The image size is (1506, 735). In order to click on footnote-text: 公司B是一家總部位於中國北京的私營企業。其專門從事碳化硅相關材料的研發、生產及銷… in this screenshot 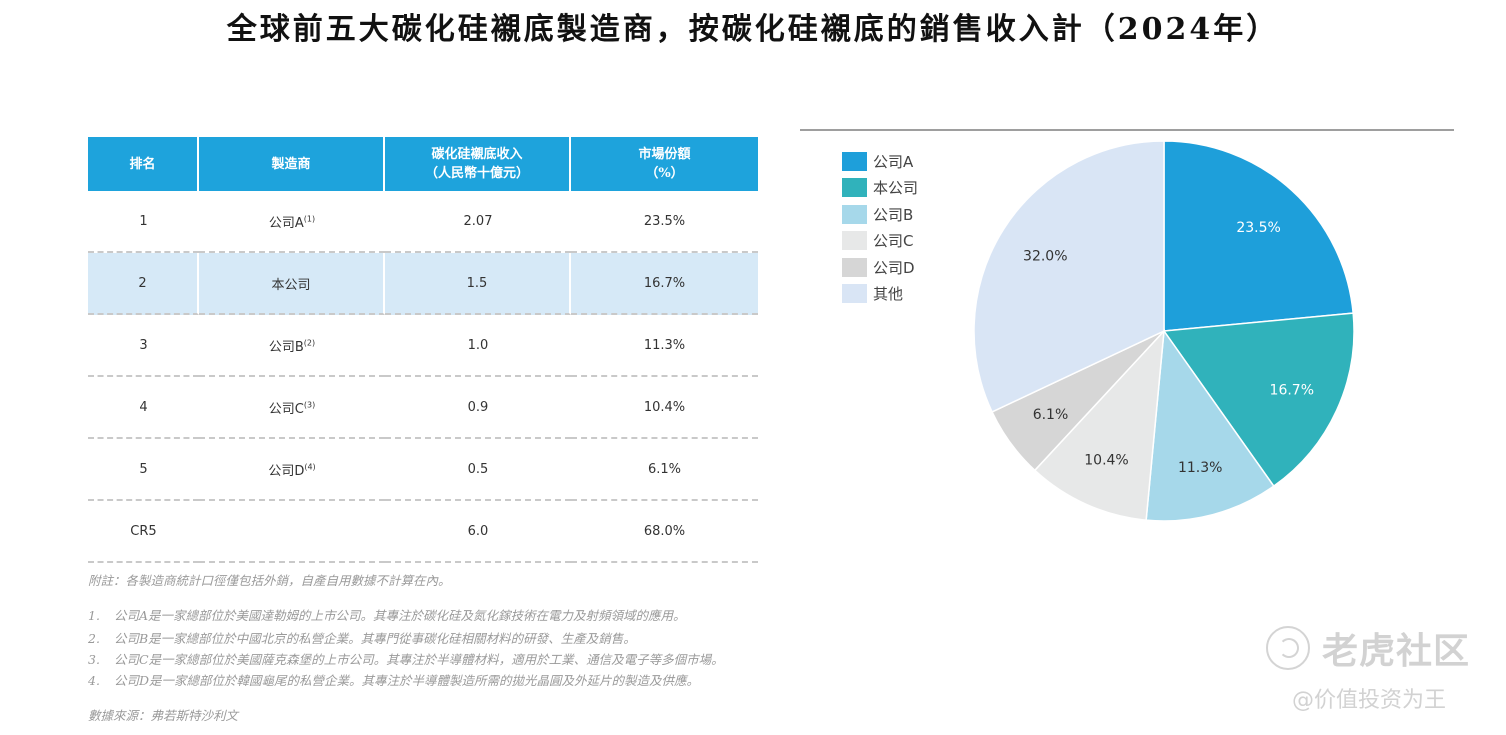, I will do `click(375, 638)`.